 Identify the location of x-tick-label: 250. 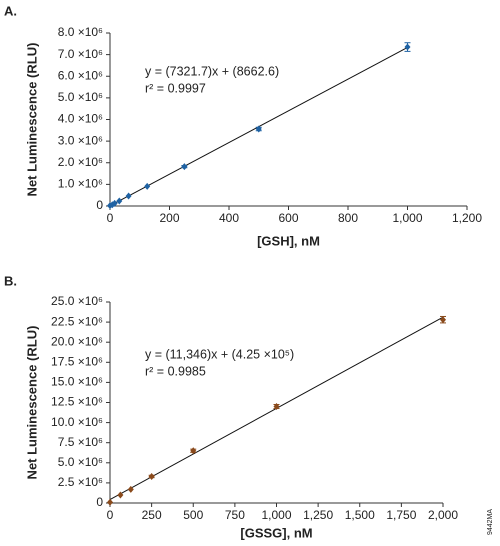
(152, 515).